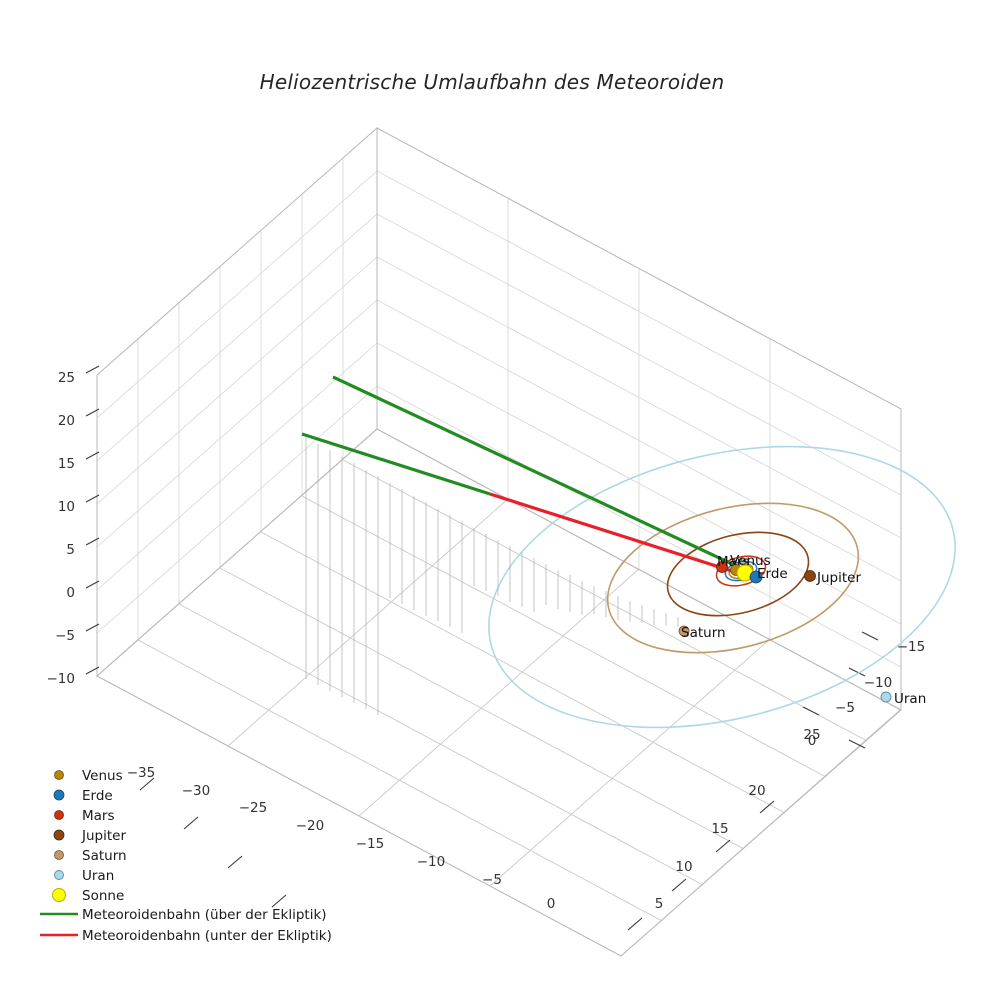 The image size is (984, 984). What do you see at coordinates (539, 473) in the screenshot?
I see `trajectory-green-upper` at bounding box center [539, 473].